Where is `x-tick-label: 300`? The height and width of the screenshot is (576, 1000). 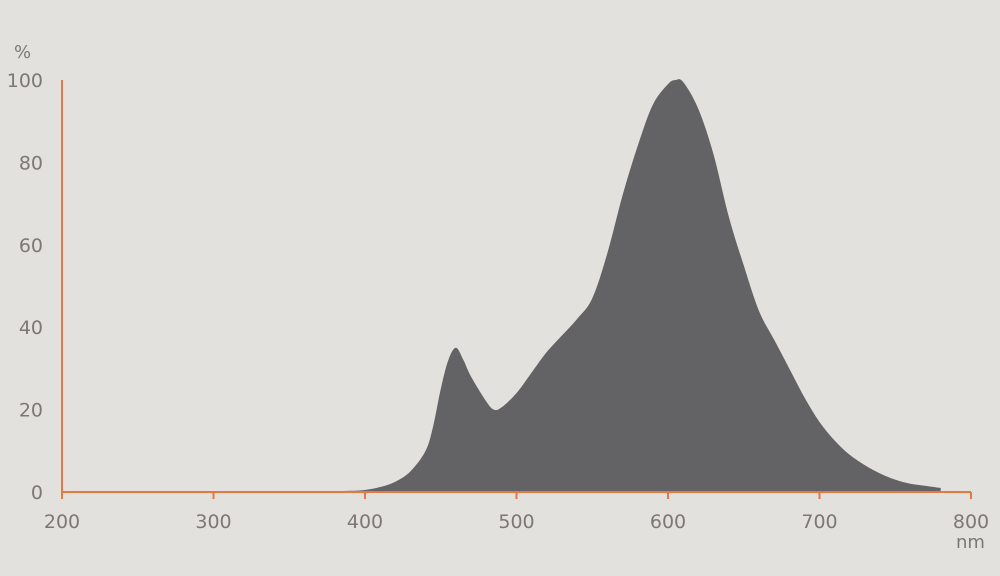 x-tick-label: 300 is located at coordinates (213, 522).